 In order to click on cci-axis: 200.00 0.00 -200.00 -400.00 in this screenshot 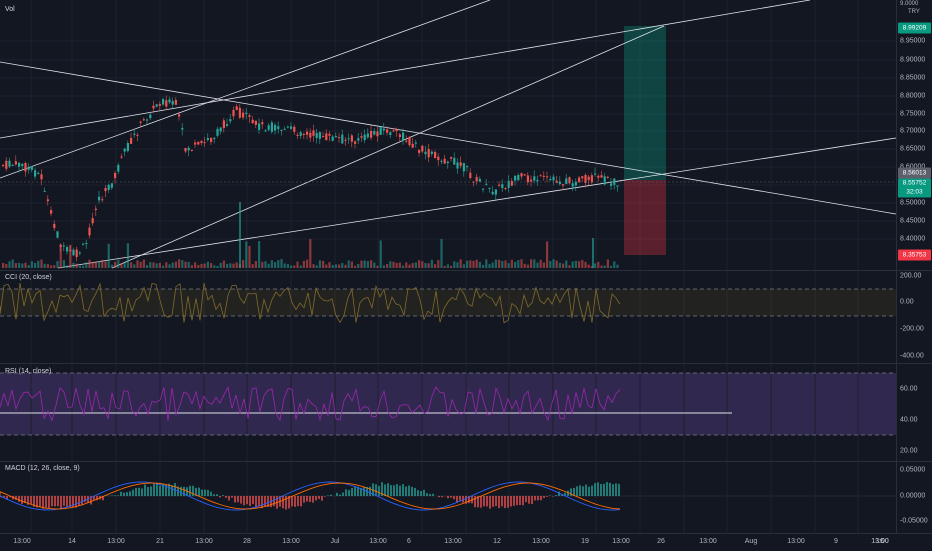, I will do `click(914, 317)`.